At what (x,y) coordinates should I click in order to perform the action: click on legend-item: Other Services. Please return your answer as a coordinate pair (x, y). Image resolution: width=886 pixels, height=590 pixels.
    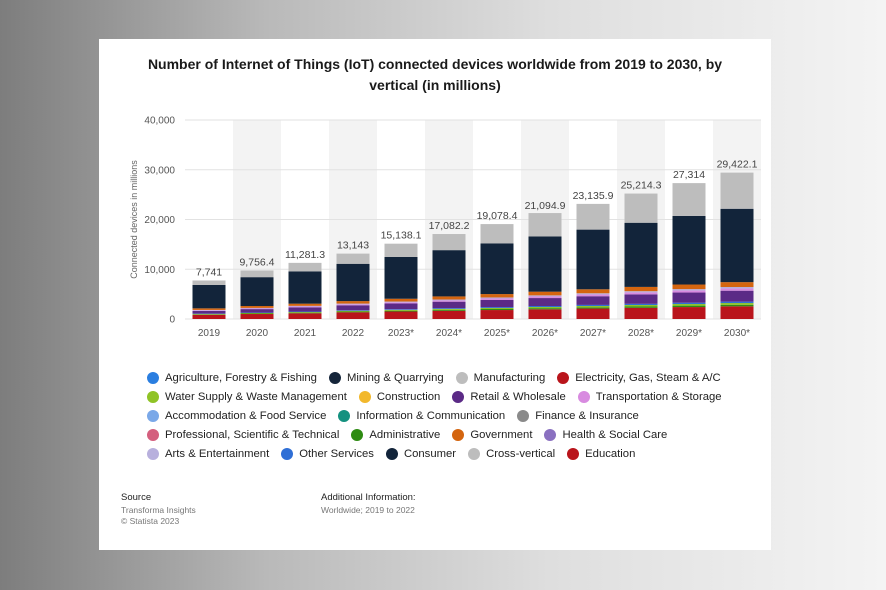
    Looking at the image, I should click on (327, 454).